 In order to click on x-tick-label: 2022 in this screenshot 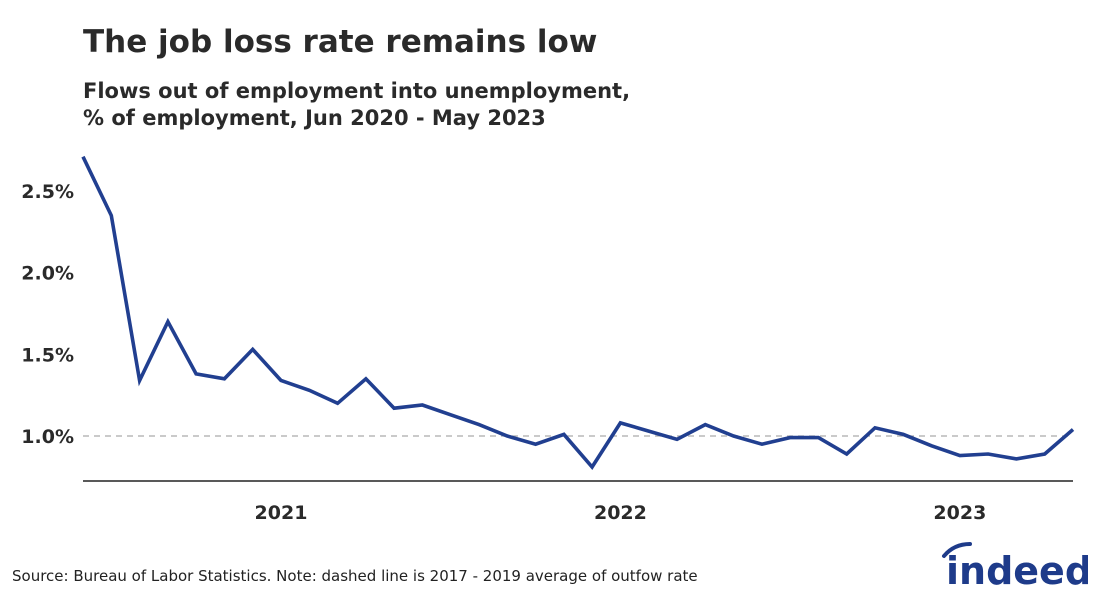, I will do `click(620, 513)`.